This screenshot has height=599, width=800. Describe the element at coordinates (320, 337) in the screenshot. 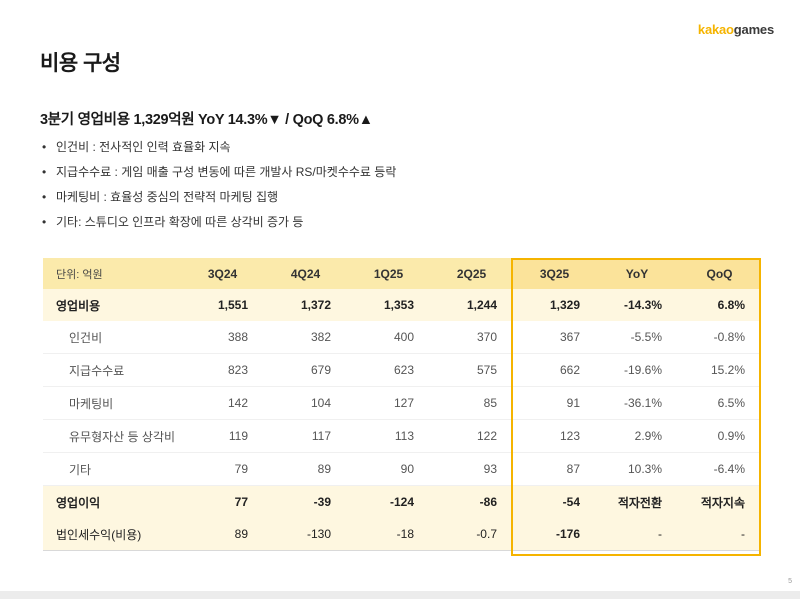

I see `cell: 382` at that location.